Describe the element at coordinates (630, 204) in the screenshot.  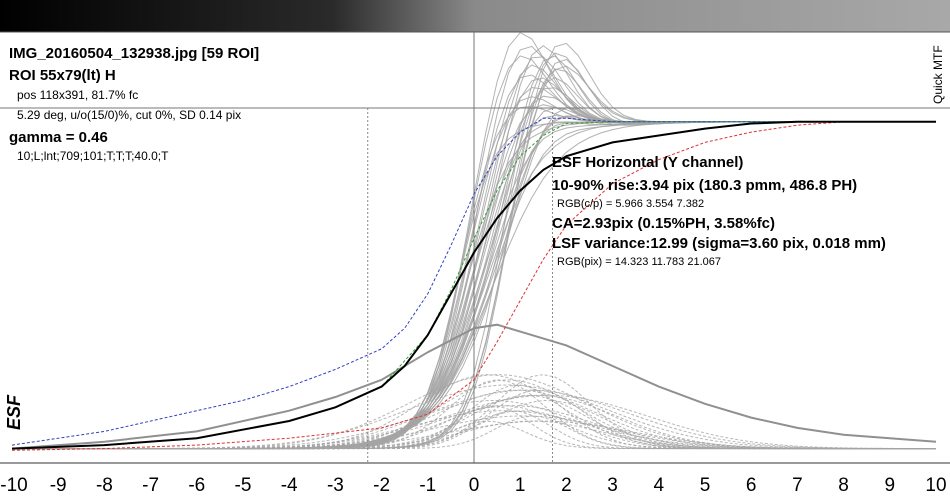
I see `rgb-cp-label: RGB(c/p) = 5.966 3.554 7.382` at that location.